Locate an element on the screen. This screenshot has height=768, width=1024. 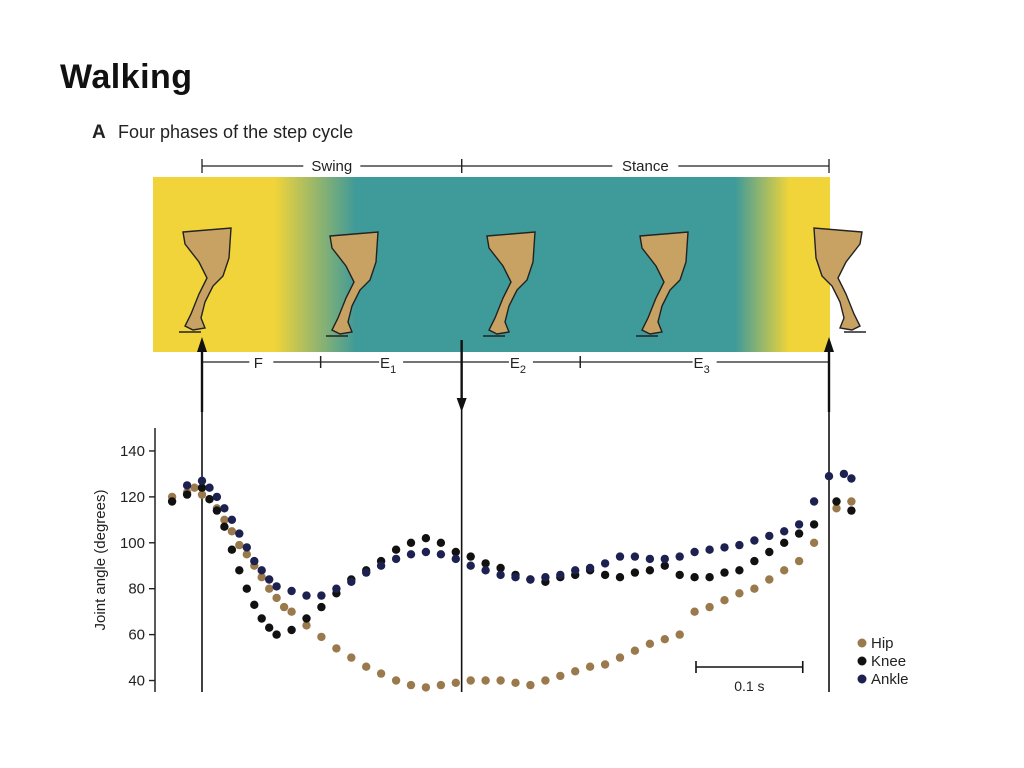
legend-label: Knee is located at coordinates (888, 661).